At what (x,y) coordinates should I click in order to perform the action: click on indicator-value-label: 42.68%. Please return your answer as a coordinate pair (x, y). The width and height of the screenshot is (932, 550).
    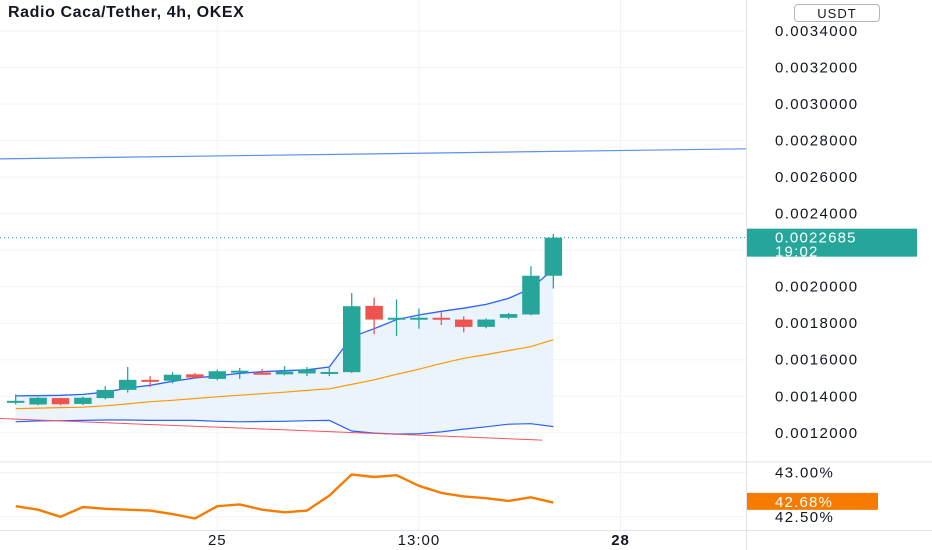
    Looking at the image, I should click on (804, 502).